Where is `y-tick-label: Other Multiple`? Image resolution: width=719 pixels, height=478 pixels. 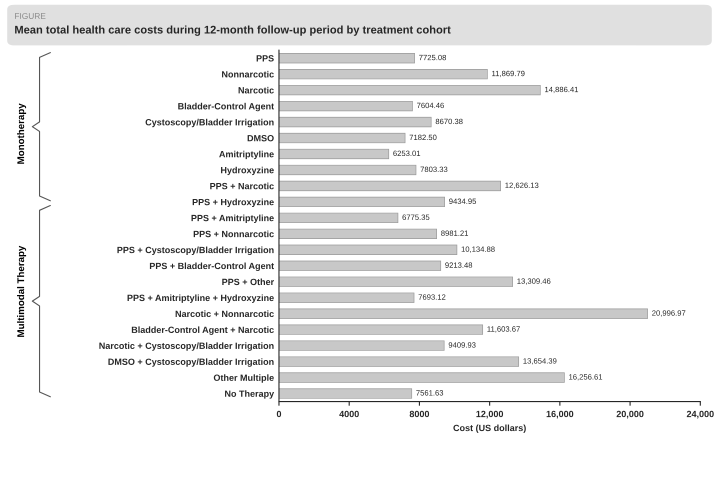
y-tick-label: Other Multiple is located at coordinates (244, 378).